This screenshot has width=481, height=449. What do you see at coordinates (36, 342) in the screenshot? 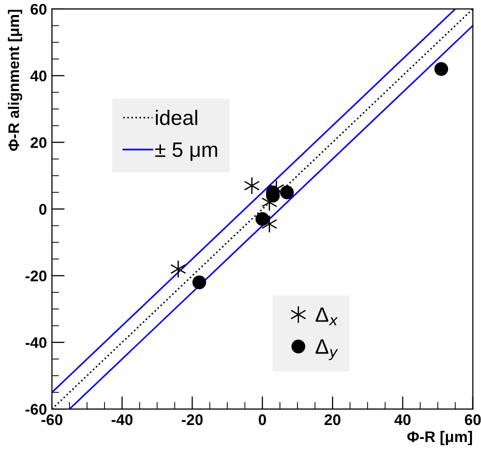
I see `y-tick-label: -40` at bounding box center [36, 342].